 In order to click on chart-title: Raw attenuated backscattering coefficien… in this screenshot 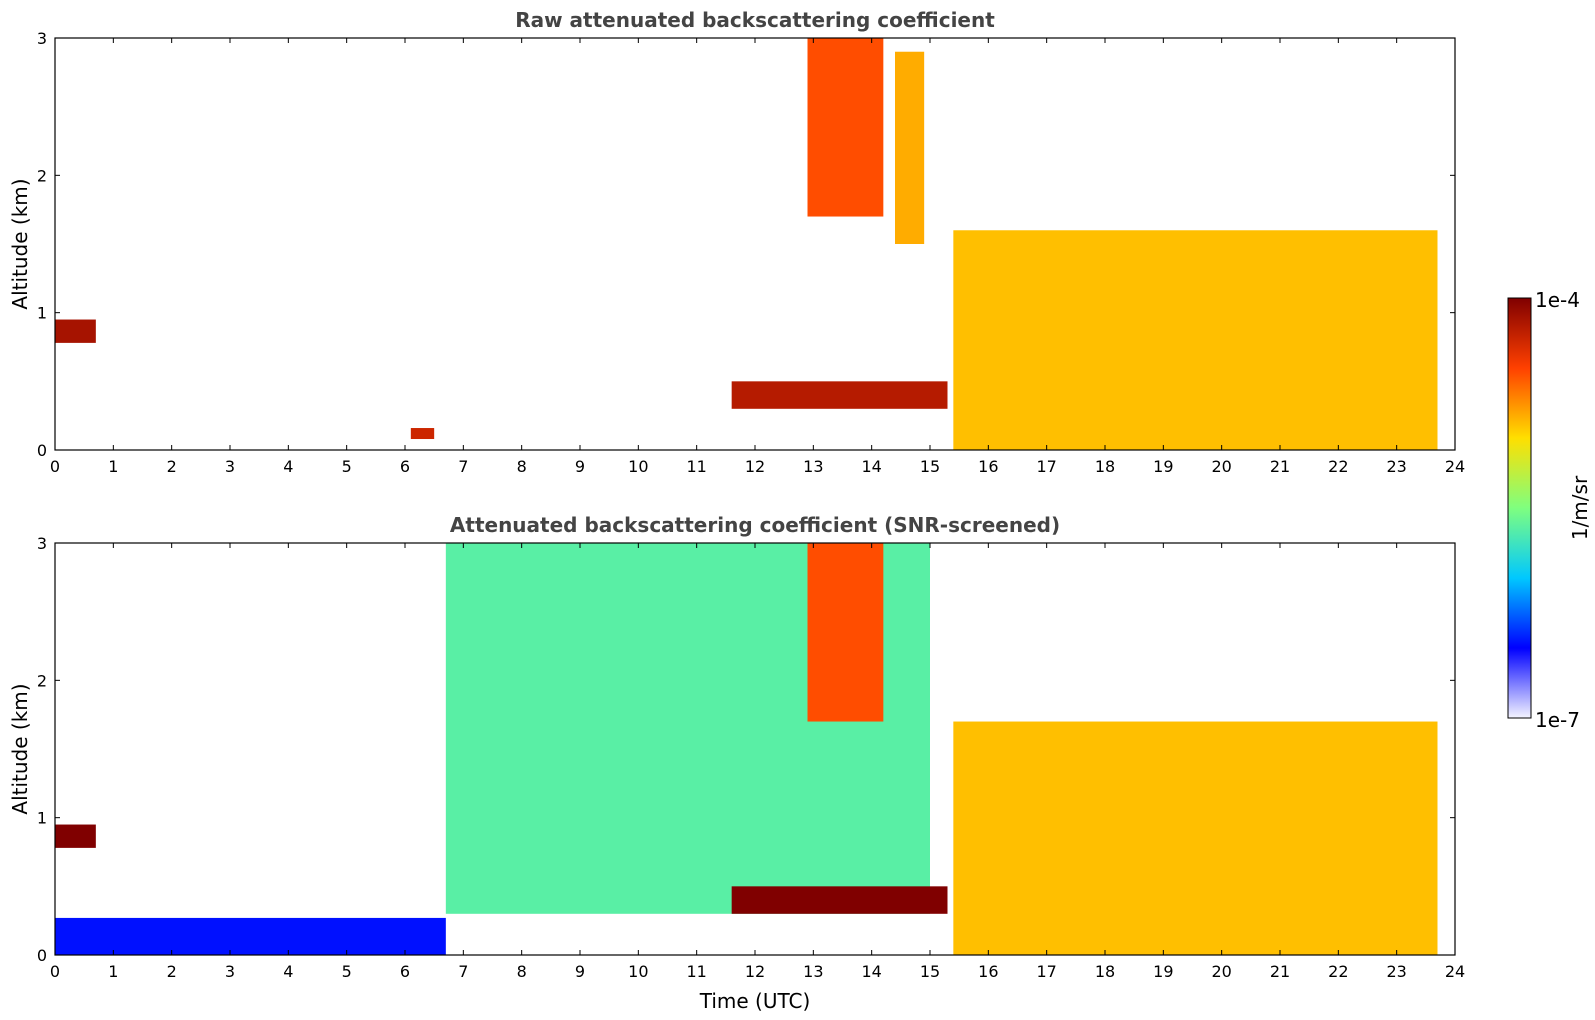, I will do `click(755, 20)`.